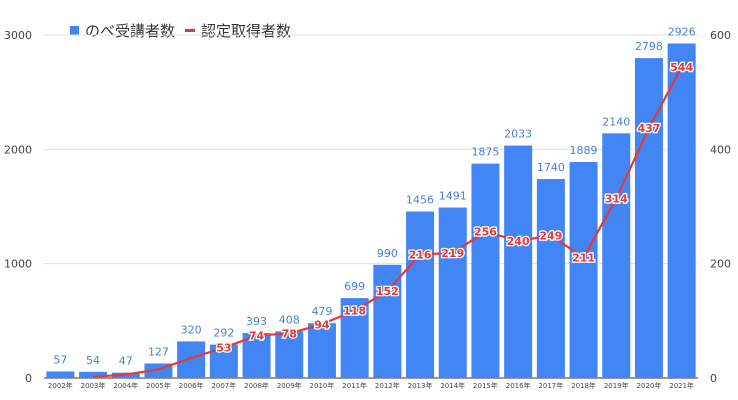 This screenshot has height=400, width=738. Describe the element at coordinates (550, 385) in the screenshot. I see `x-tick-label: 2017年` at that location.